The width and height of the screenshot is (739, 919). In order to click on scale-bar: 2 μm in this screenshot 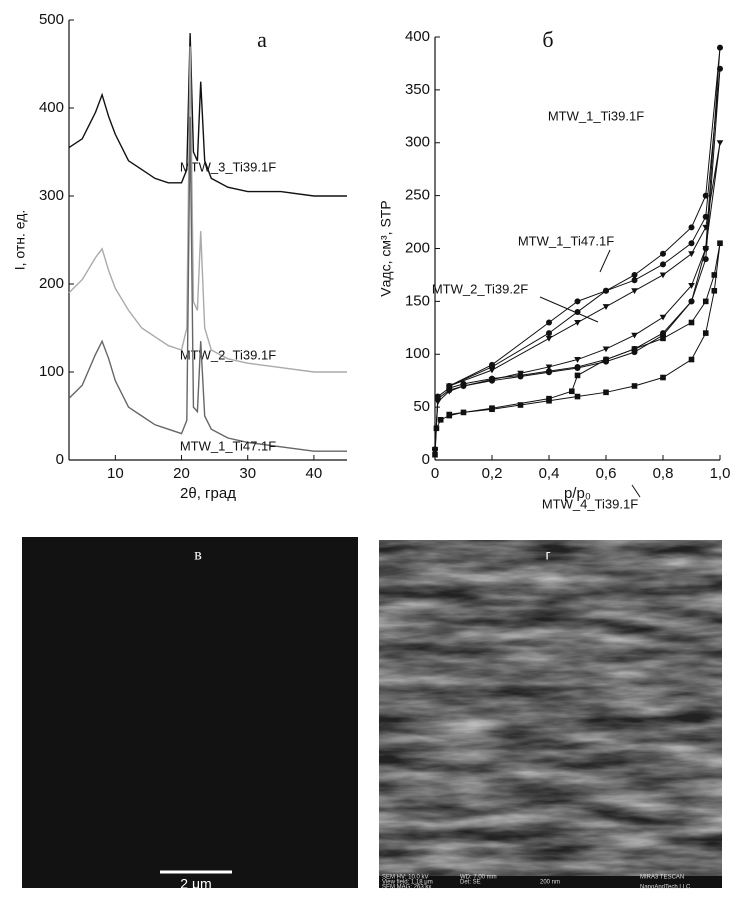, I will do `click(195, 884)`.